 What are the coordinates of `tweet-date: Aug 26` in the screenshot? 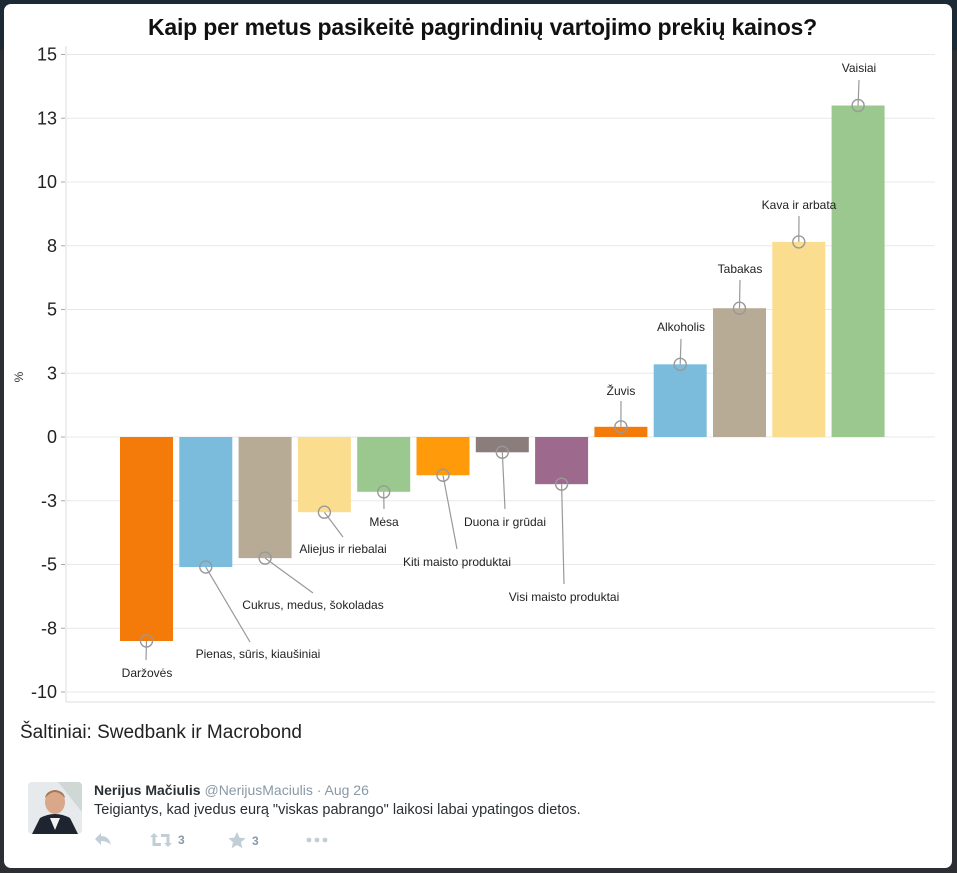 It's located at (346, 790).